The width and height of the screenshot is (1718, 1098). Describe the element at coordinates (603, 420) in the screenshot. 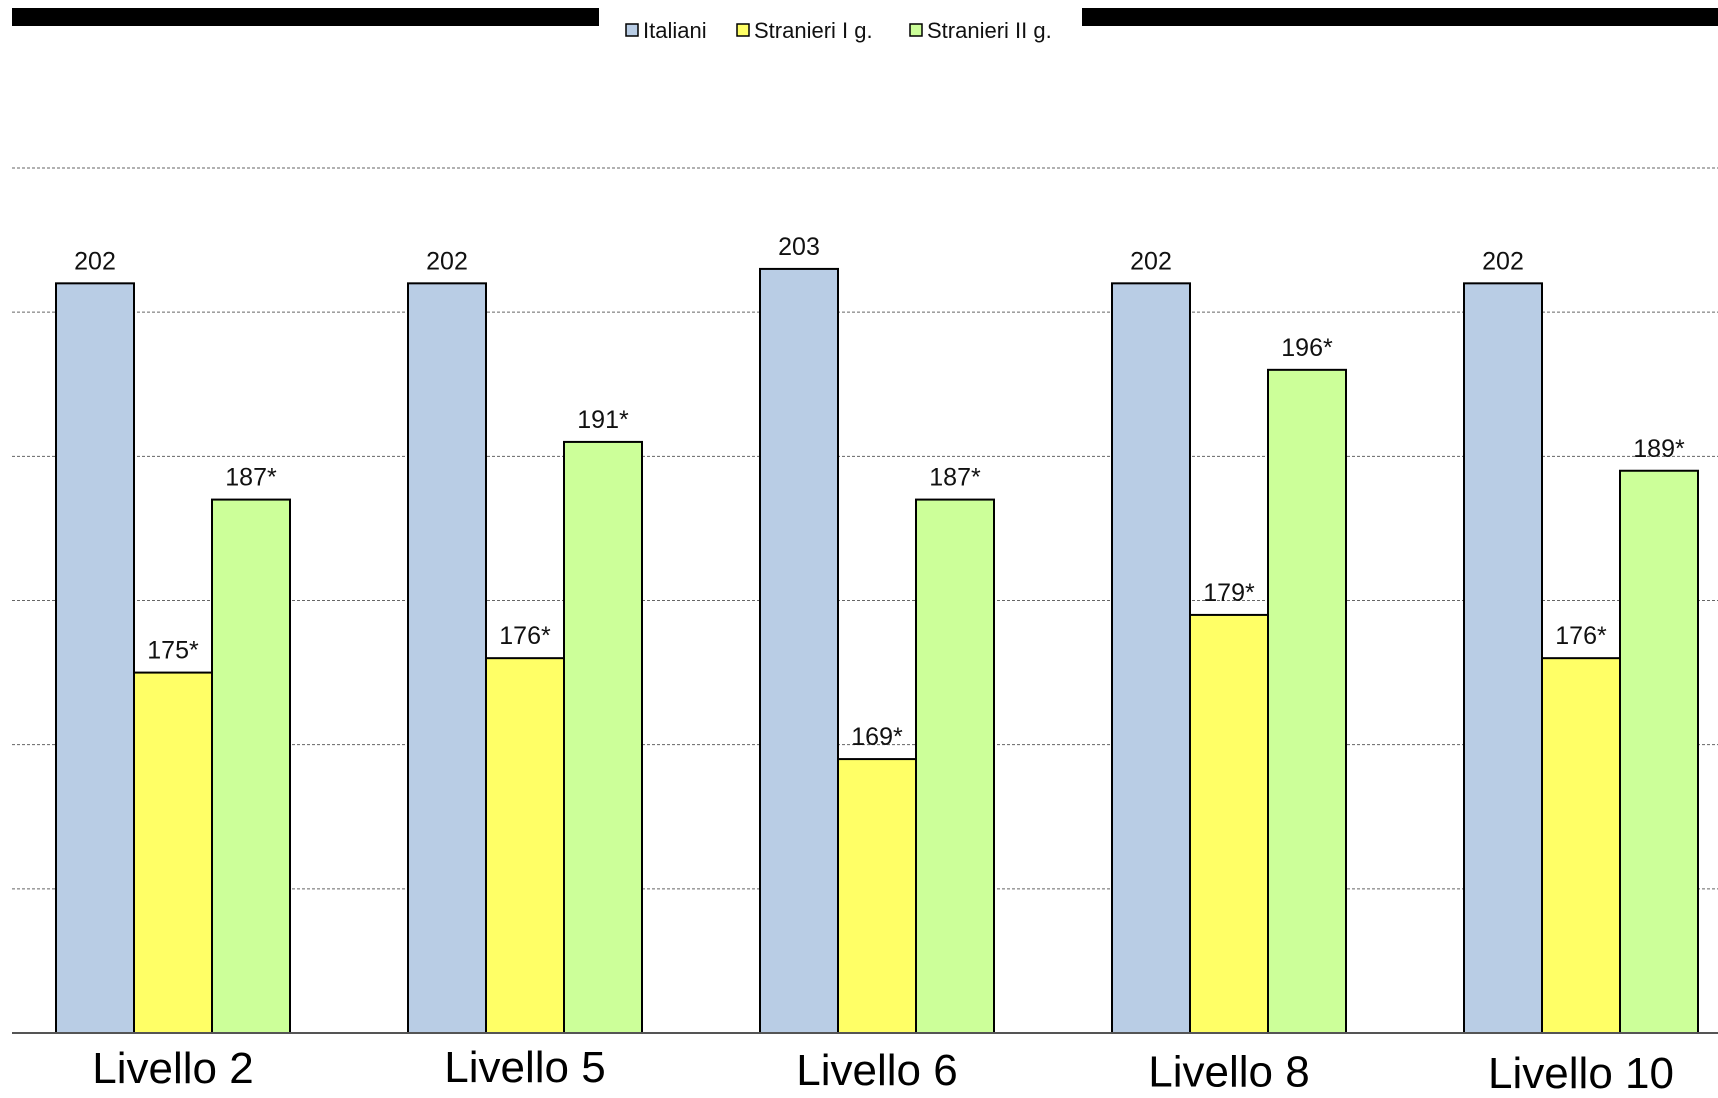

I see `data-label: 191*` at that location.